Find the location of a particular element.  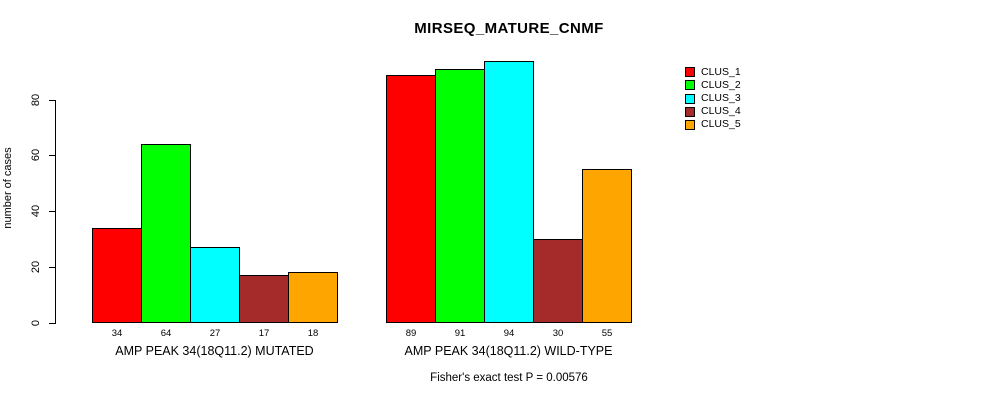

bar-value-label: 30 is located at coordinates (558, 333).